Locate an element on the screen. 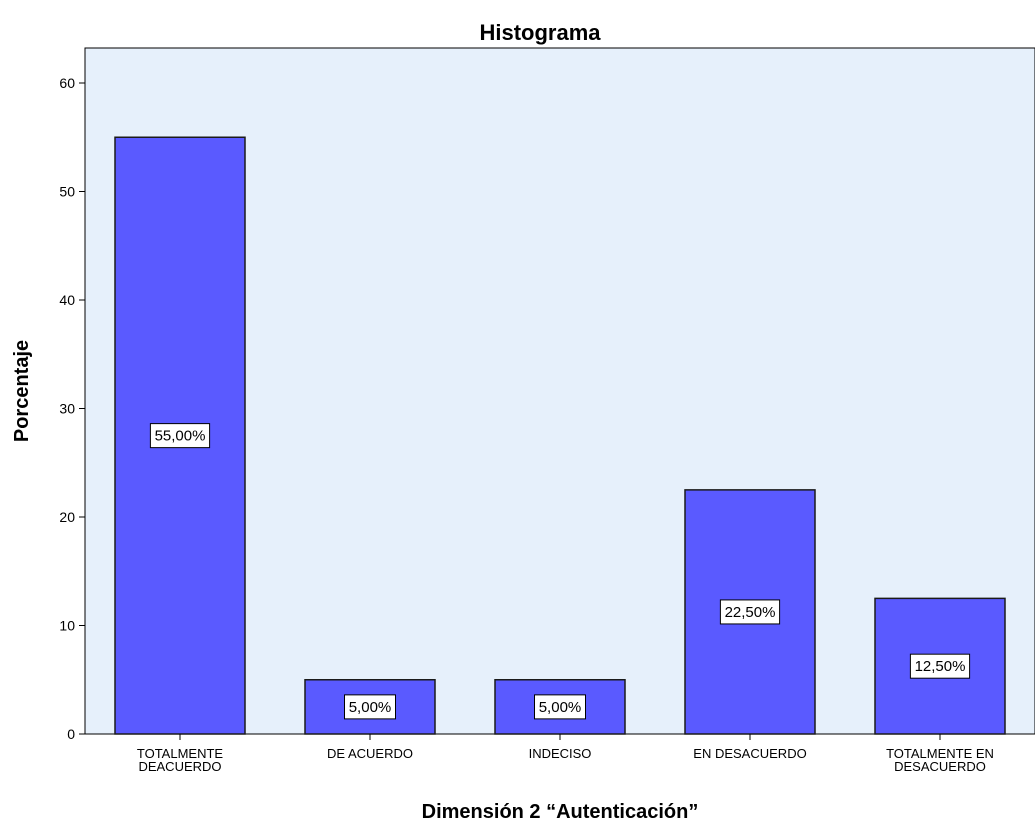 This screenshot has height=829, width=1035. data-label-0: 55,00% is located at coordinates (180, 436).